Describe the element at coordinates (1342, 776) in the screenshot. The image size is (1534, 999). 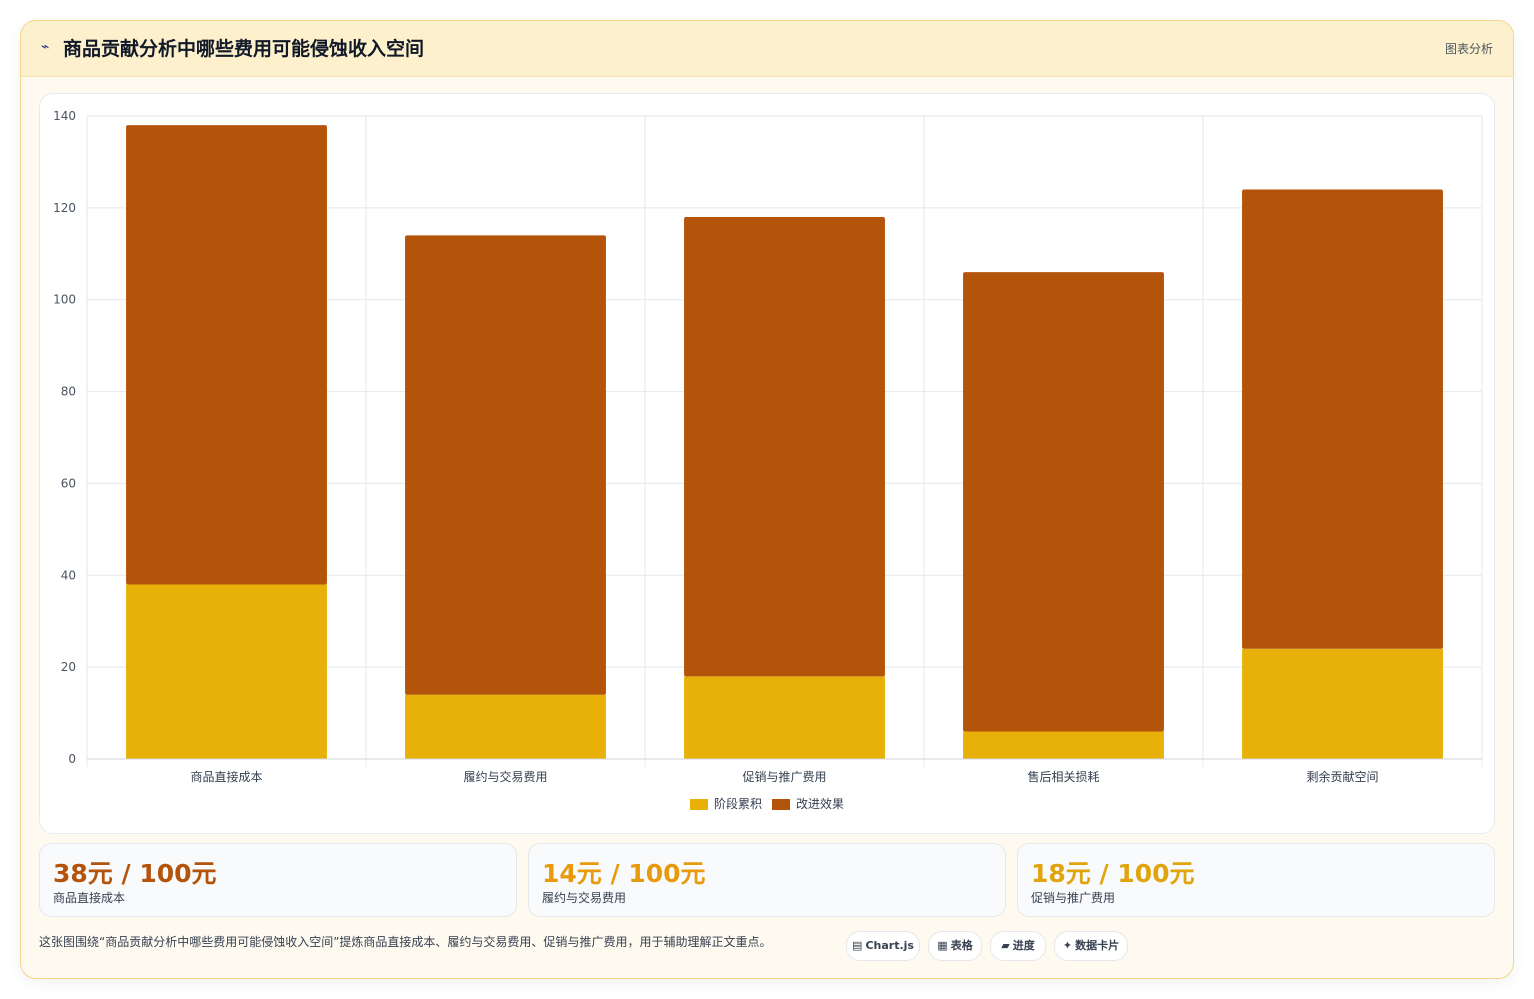
I see `x-tick-label: 剩余贡献空间` at that location.